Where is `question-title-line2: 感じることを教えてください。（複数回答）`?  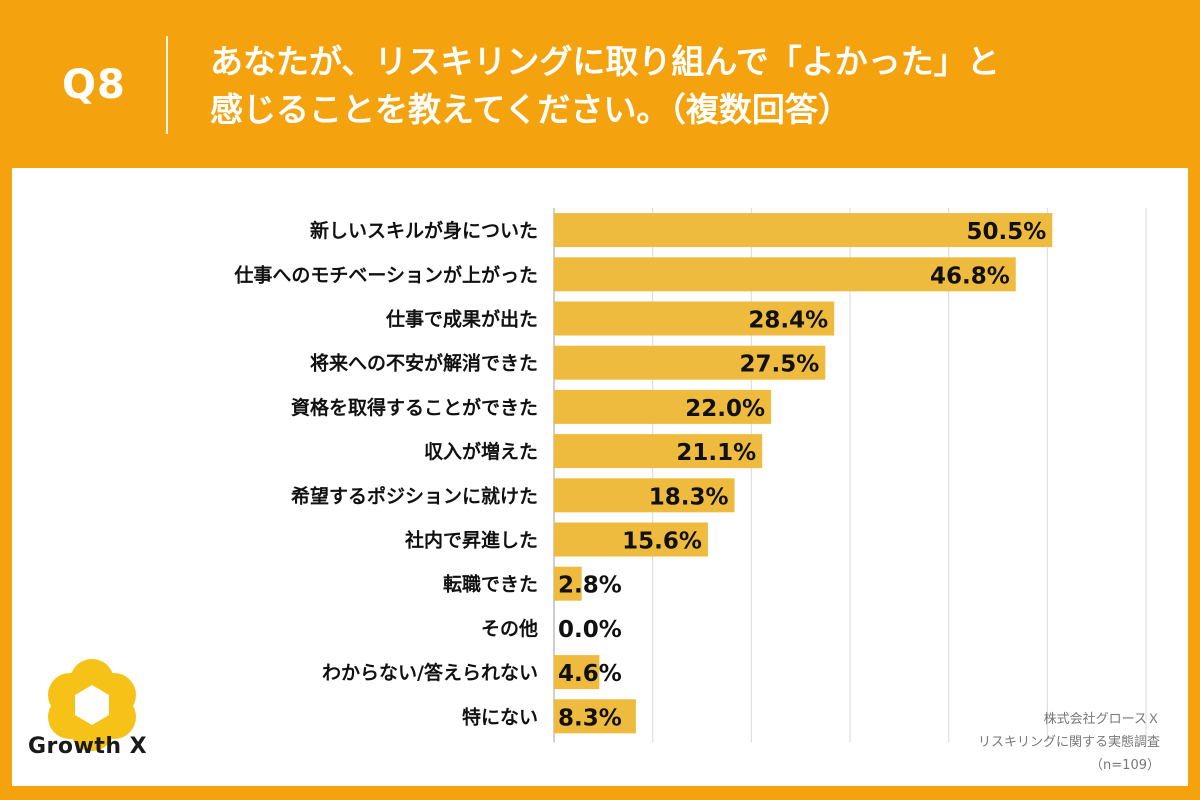 question-title-line2: 感じることを教えてください。（複数回答） is located at coordinates (530, 109).